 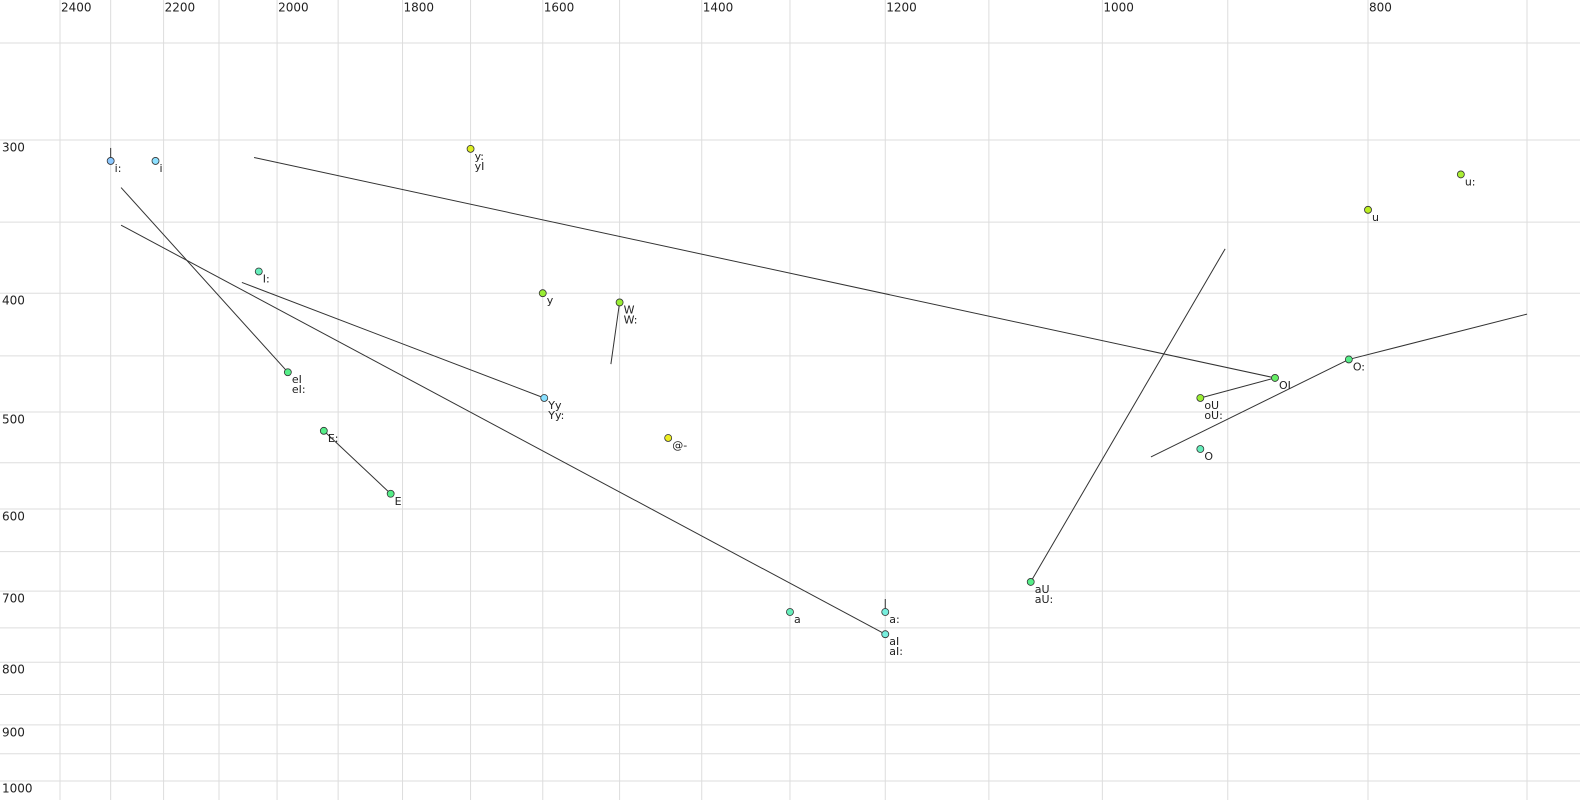 What do you see at coordinates (629, 309) in the screenshot?
I see `point-label: W` at bounding box center [629, 309].